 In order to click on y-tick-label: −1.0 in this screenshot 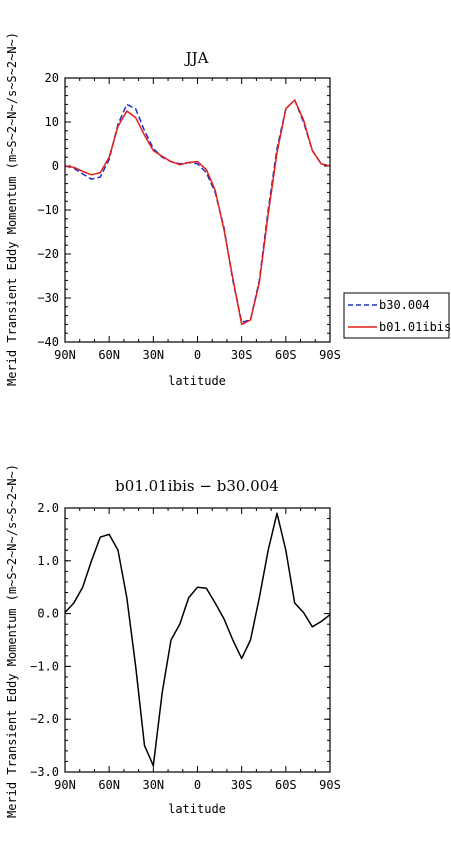, I will do `click(44, 666)`.